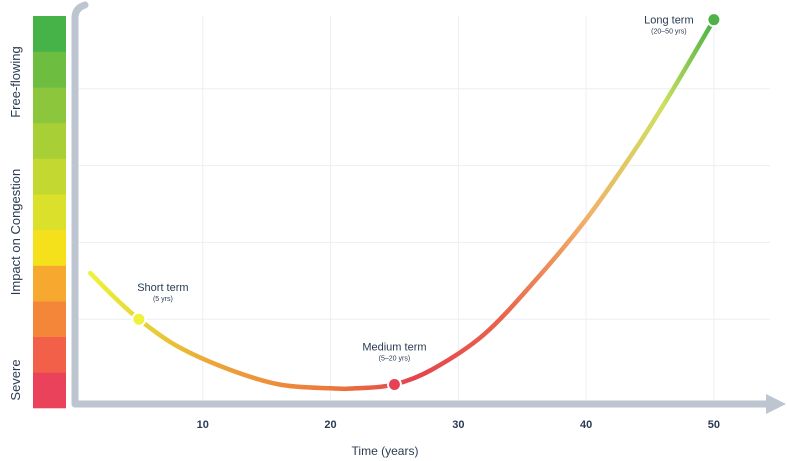 The height and width of the screenshot is (461, 787). Describe the element at coordinates (385, 451) in the screenshot. I see `x-axis-title: Time (years)` at that location.